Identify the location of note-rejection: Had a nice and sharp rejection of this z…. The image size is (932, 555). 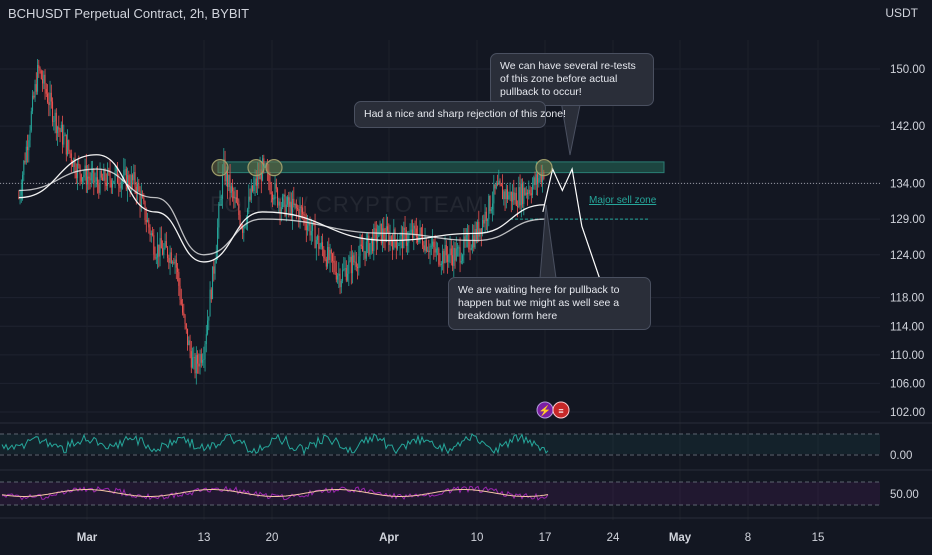
(460, 114).